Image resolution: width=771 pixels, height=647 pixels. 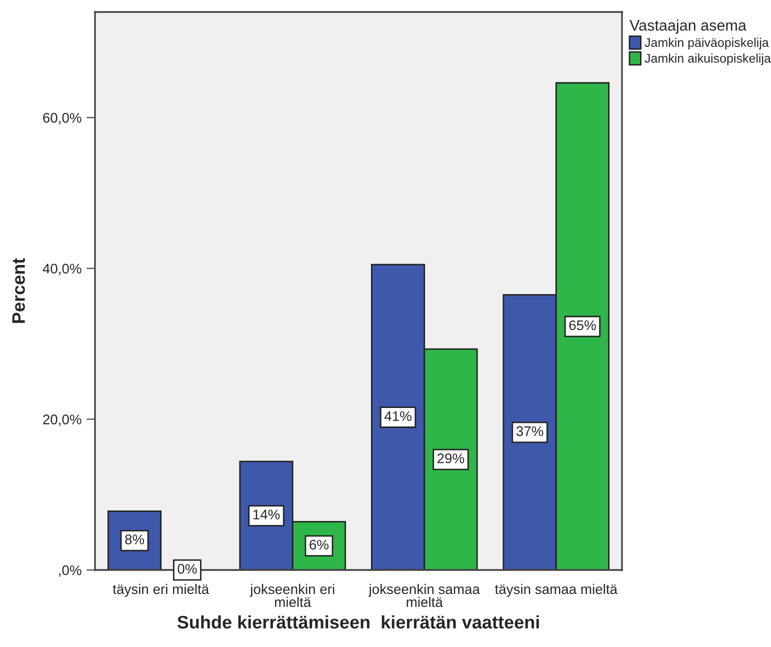 I want to click on x-tick-label: täysin samaa mieltä, so click(x=556, y=590).